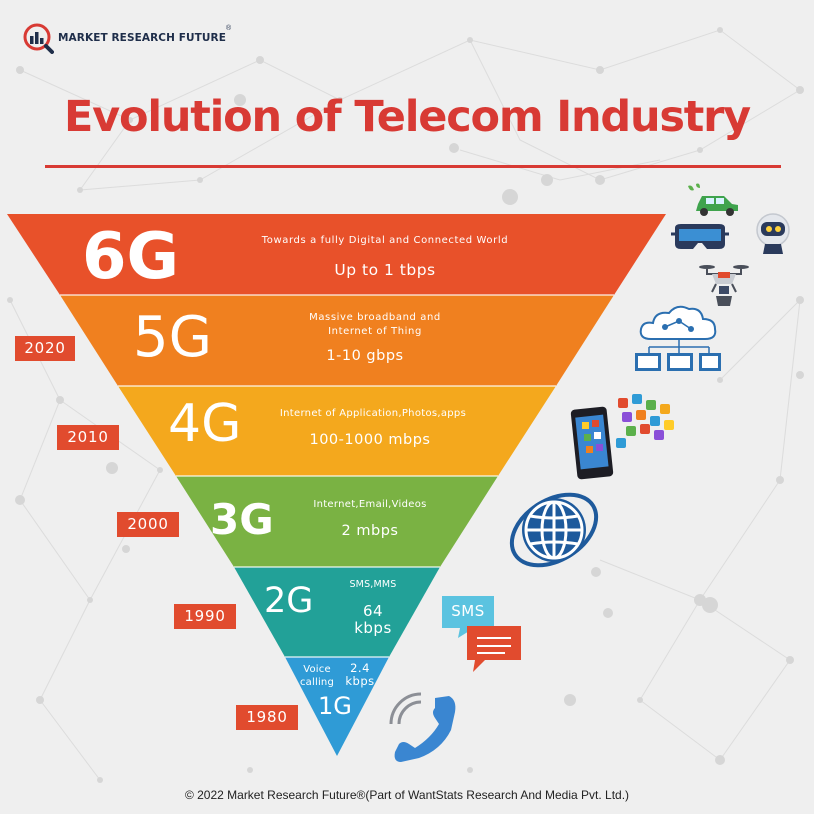 The image size is (814, 814). I want to click on year-badge-2000: 2000, so click(148, 524).